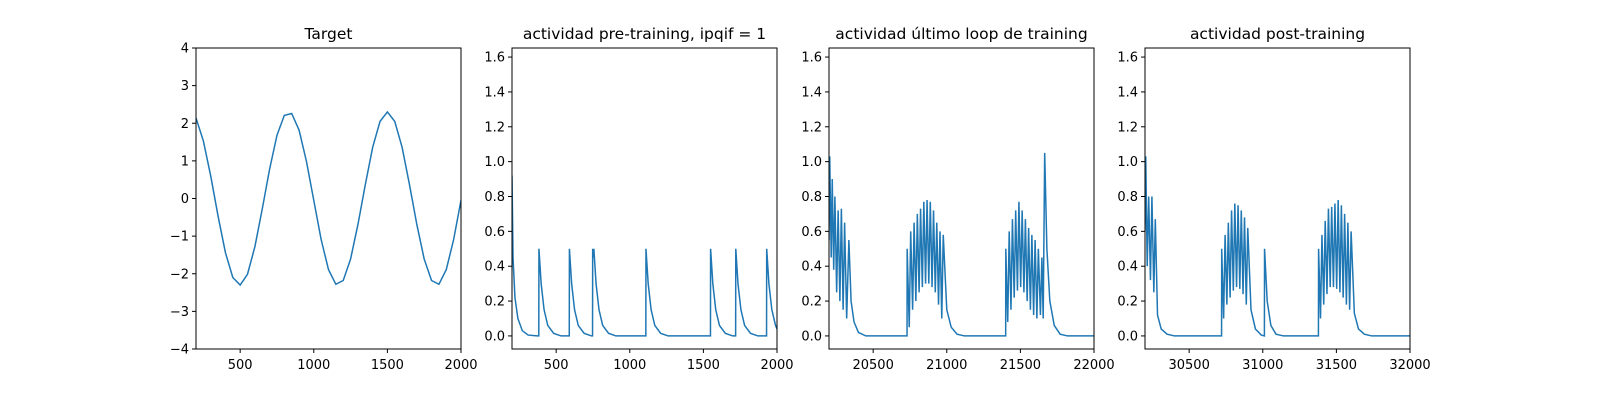 The width and height of the screenshot is (1600, 400). I want to click on subplot-title: Target, so click(328, 34).